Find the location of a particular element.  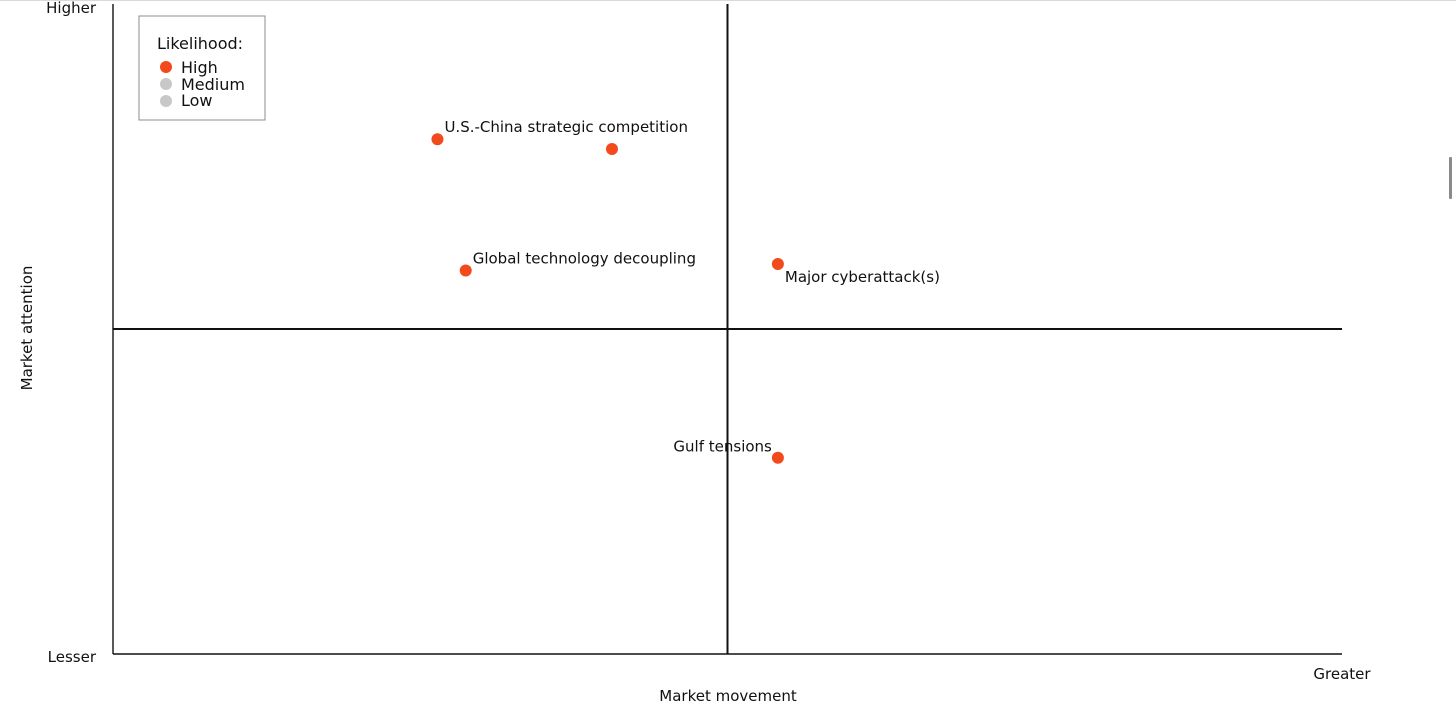

y-axis-max-label: Higher is located at coordinates (71, 8).